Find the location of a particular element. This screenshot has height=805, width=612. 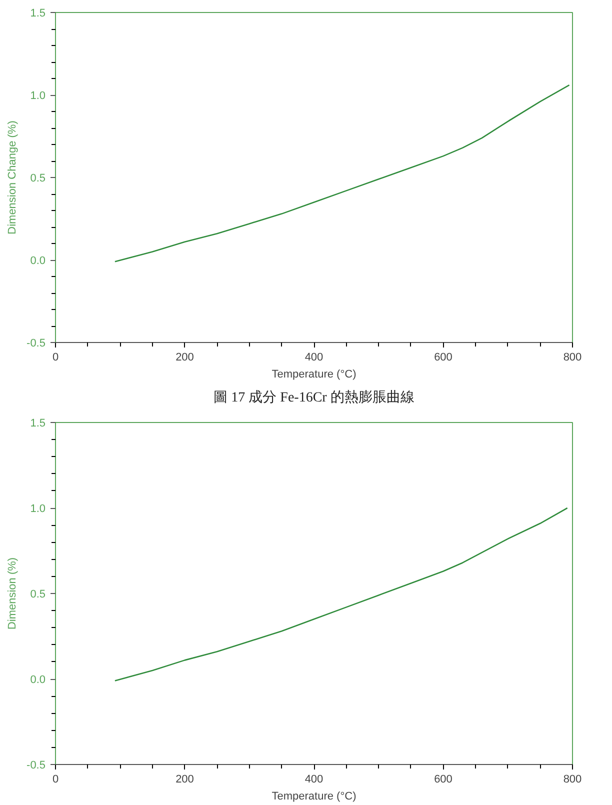

y-axis-title: Dimension (%) is located at coordinates (12, 593).